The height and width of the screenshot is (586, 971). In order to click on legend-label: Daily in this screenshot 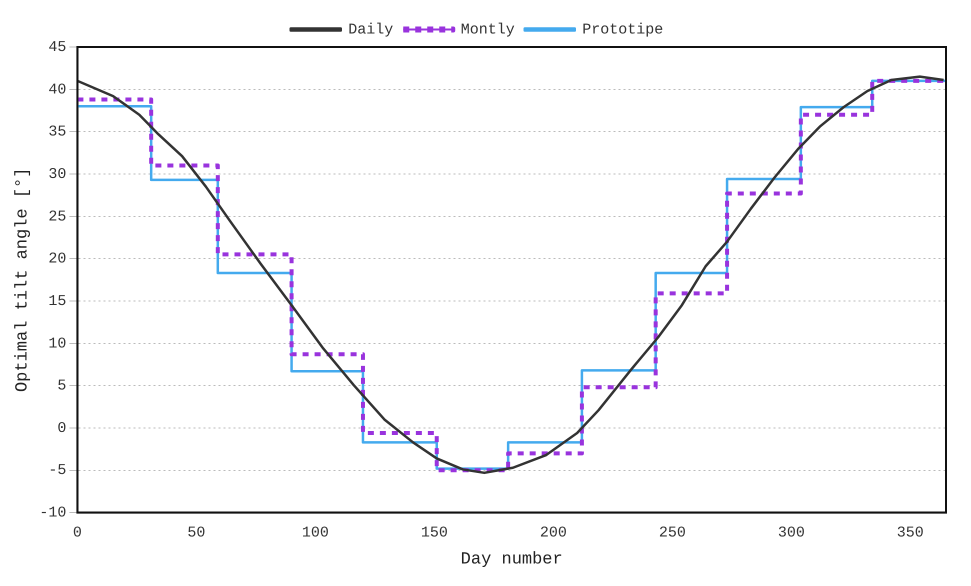, I will do `click(371, 29)`.